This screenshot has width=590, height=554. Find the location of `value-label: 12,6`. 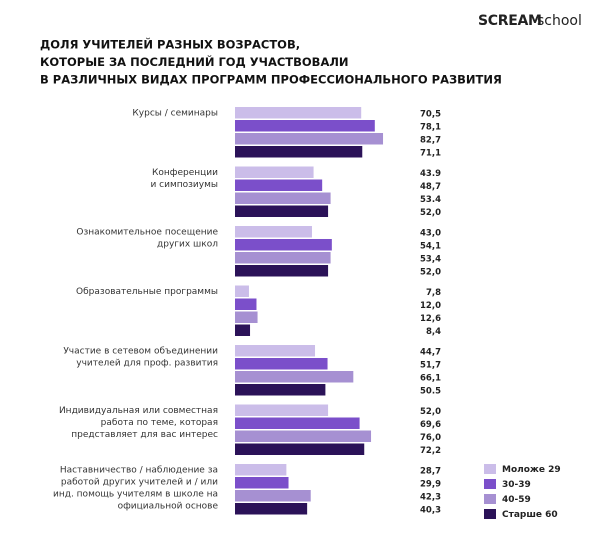

value-label: 12,6 is located at coordinates (430, 319).